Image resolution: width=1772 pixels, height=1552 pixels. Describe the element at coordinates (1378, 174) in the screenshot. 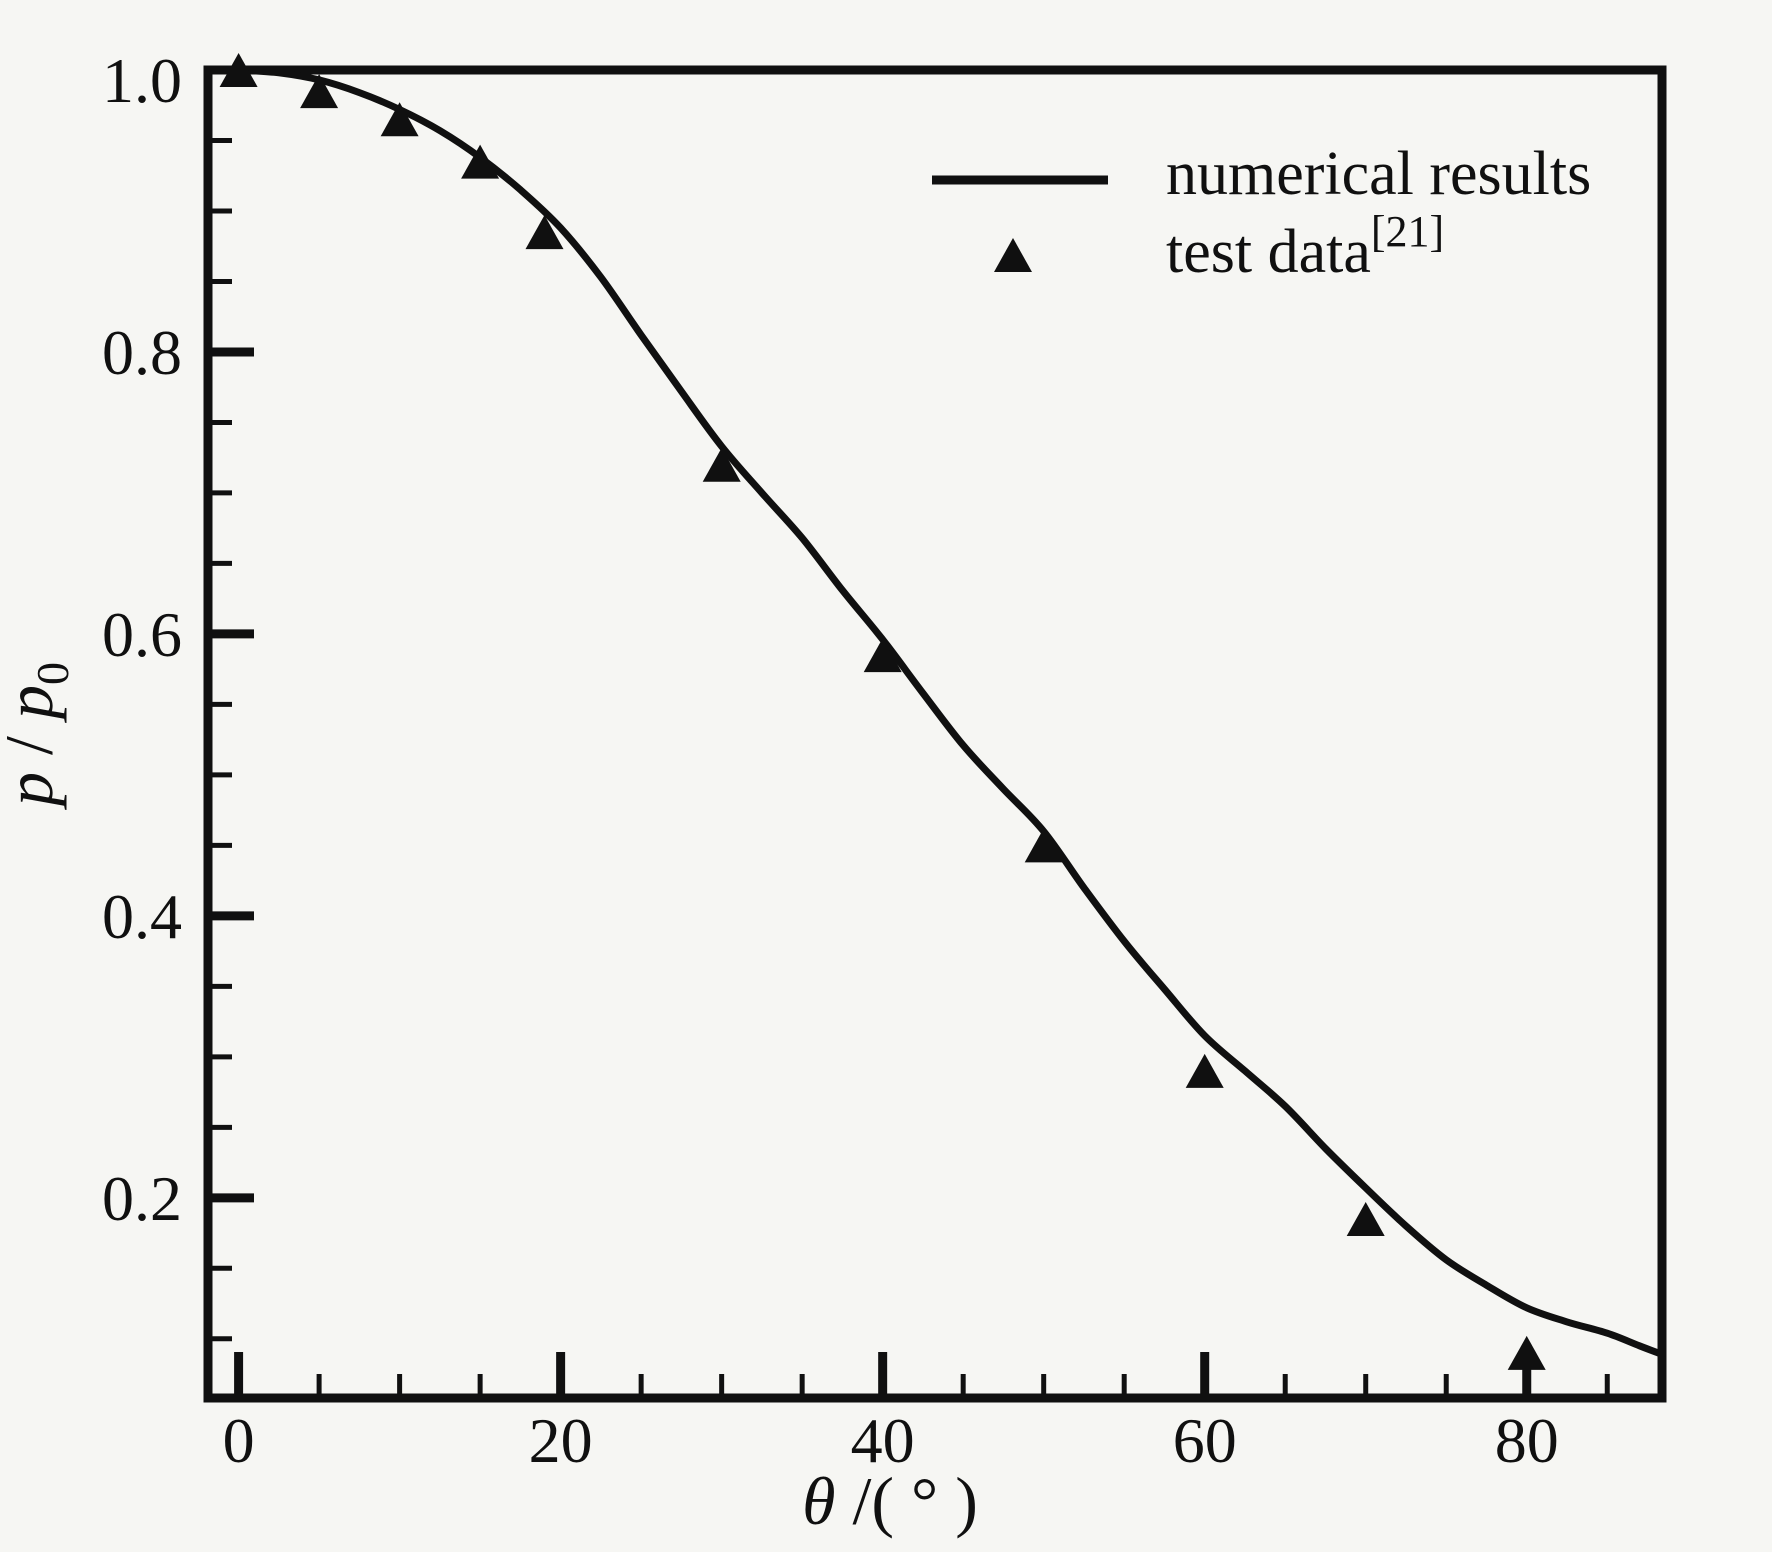

I see `legend-label-numerical-results: numerical results` at that location.